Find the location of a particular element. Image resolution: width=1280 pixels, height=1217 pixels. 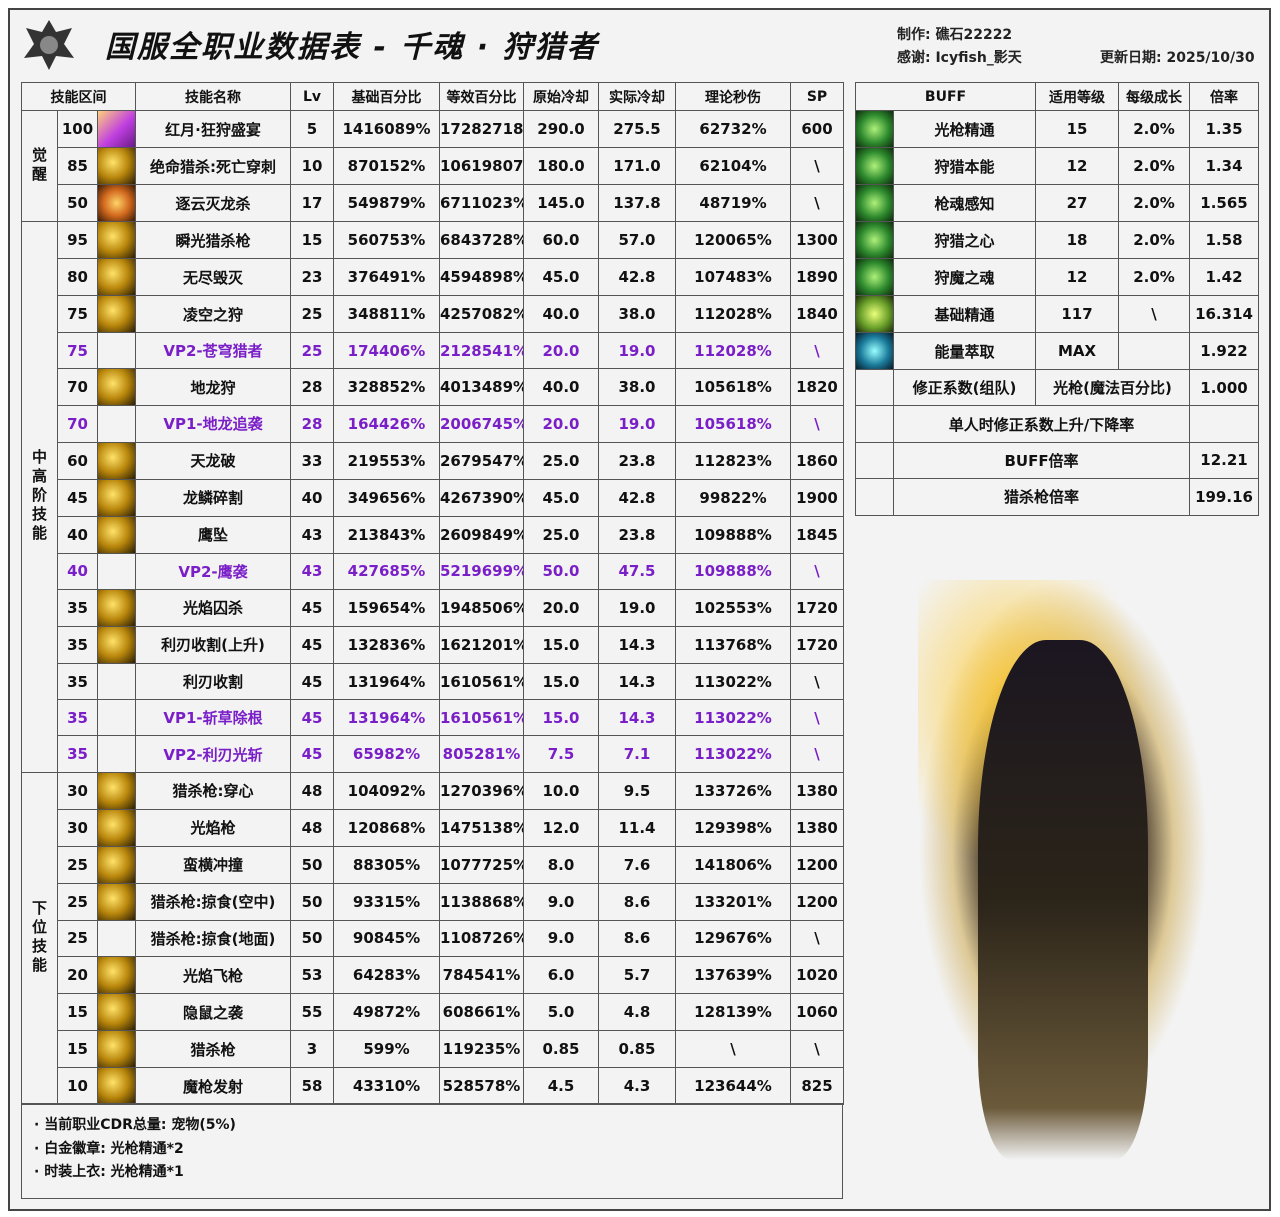

equiv-percent: 17282718% is located at coordinates (481, 129).